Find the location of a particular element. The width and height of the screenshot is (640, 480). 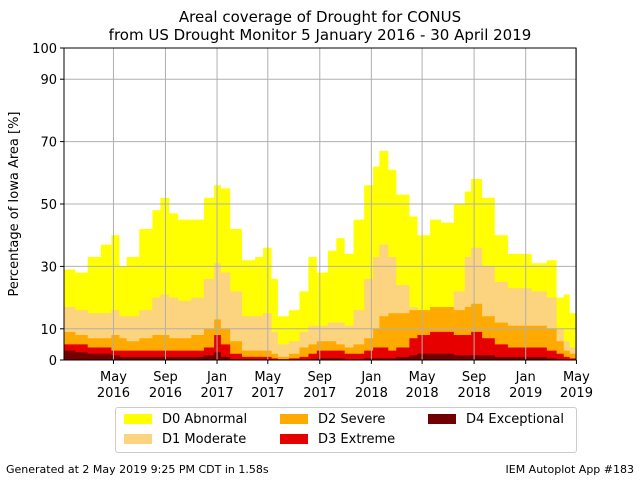

legend-swatch-d2 is located at coordinates (294, 418).